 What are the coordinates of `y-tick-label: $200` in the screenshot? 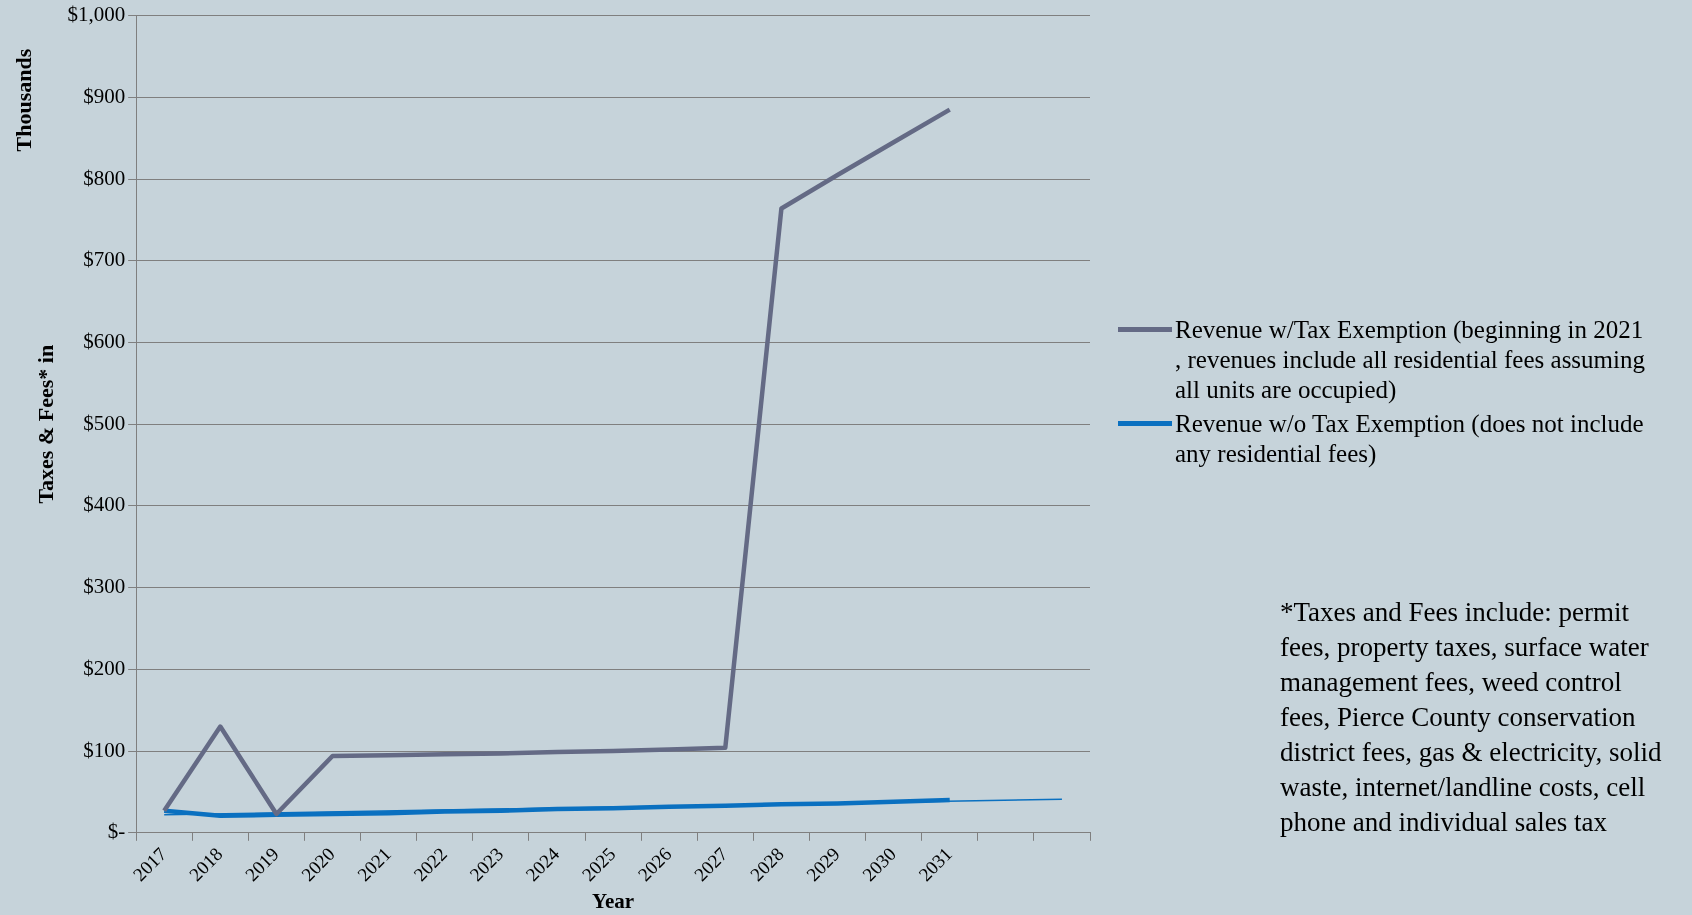 It's located at (104, 667).